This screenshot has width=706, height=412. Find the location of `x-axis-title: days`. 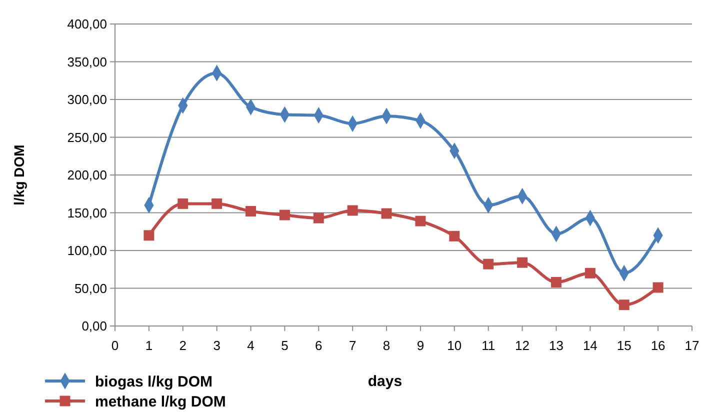

x-axis-title: days is located at coordinates (385, 381).